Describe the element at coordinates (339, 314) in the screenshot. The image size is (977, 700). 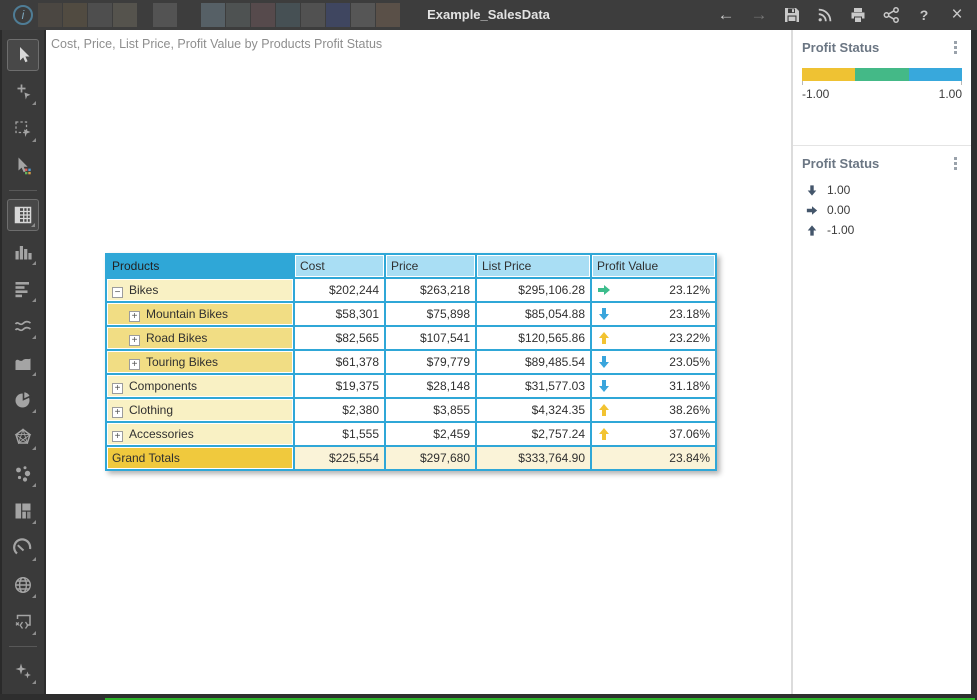
I see `cost-cell: $58,301` at that location.